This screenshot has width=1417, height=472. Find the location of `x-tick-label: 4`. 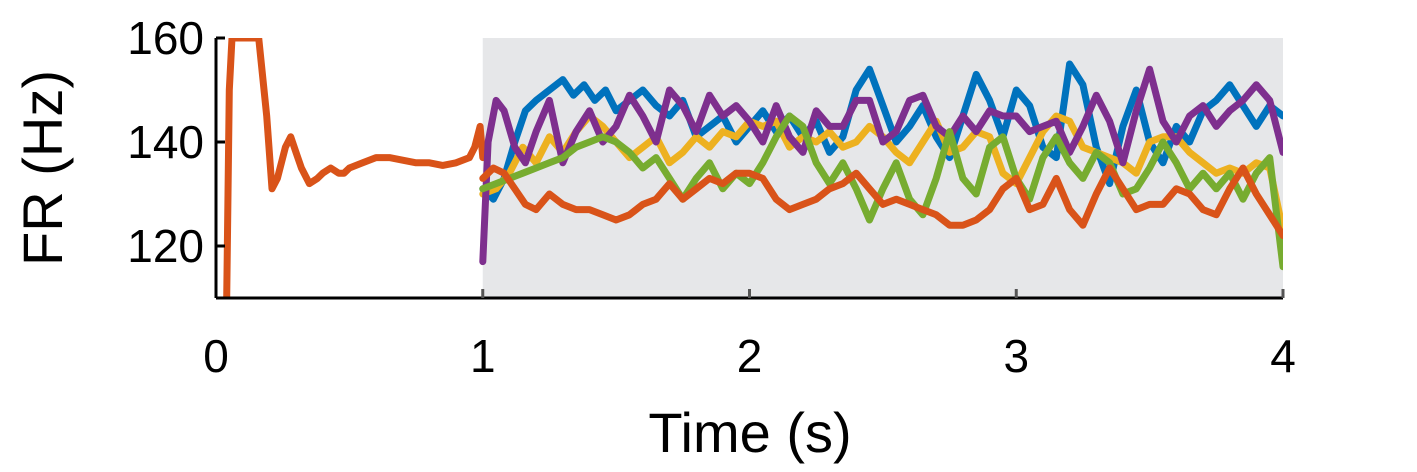

x-tick-label: 4 is located at coordinates (1283, 356).